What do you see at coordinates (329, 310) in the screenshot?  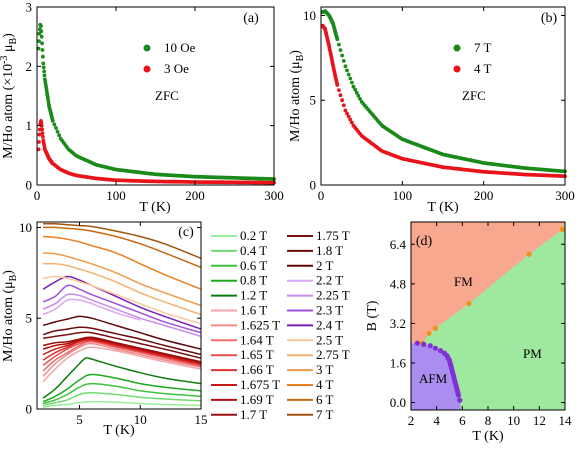 I see `panel-c-legend-label: 2.3 T` at bounding box center [329, 310].